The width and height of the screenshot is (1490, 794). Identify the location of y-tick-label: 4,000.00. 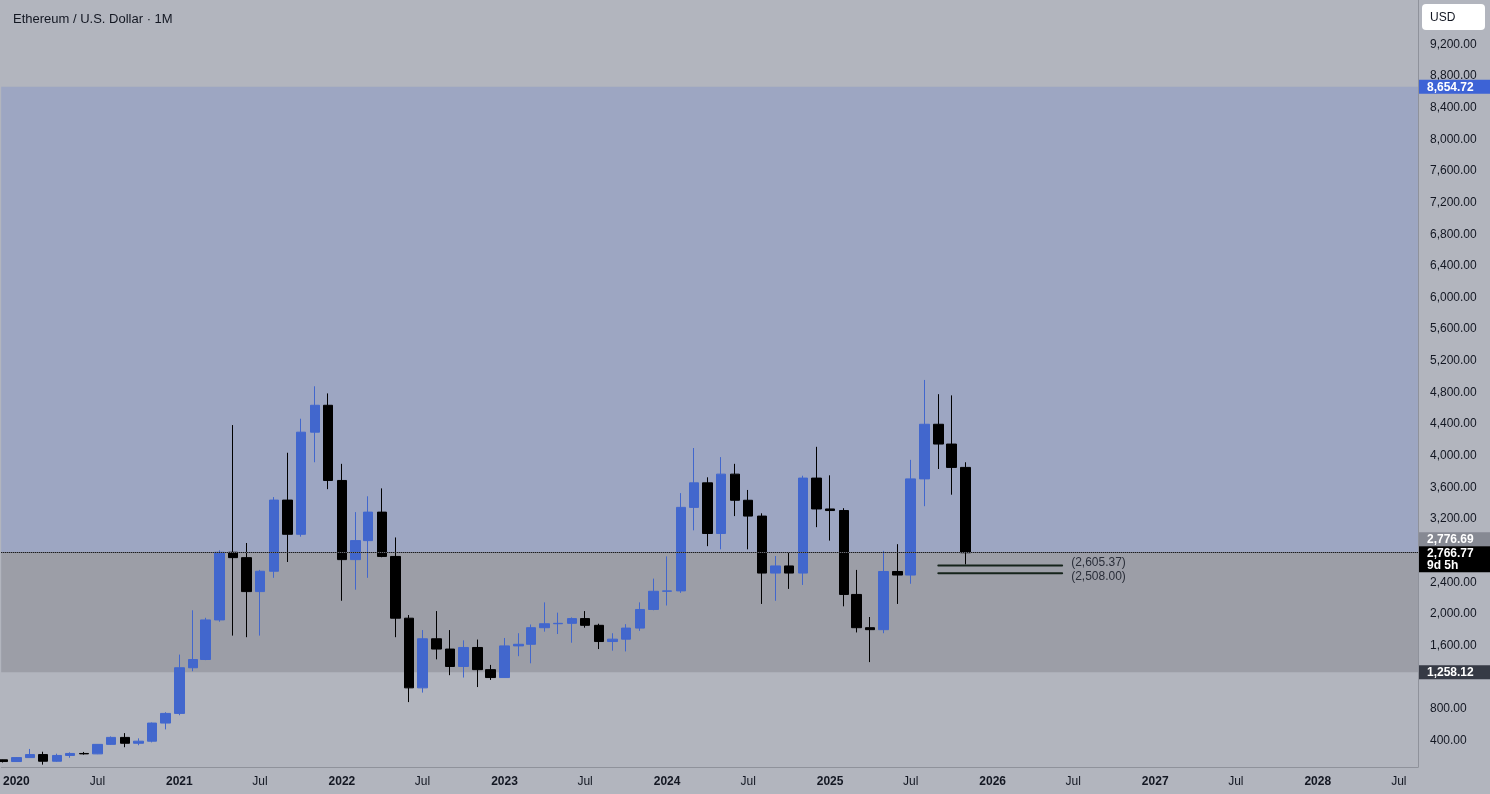
(1454, 455).